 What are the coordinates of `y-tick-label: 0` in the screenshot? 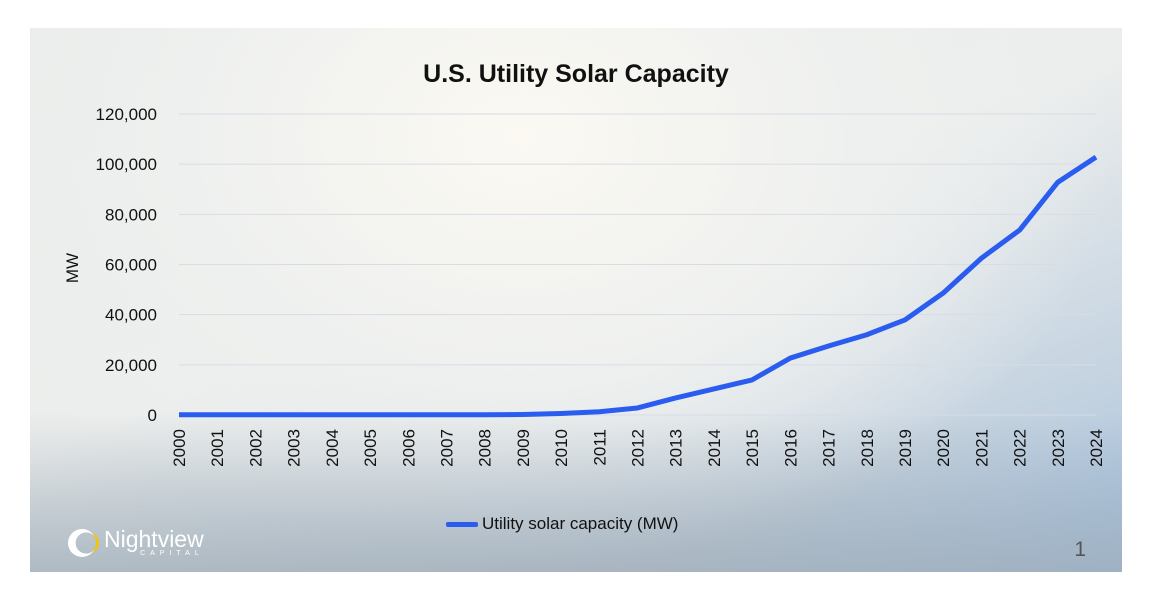 It's located at (152, 415).